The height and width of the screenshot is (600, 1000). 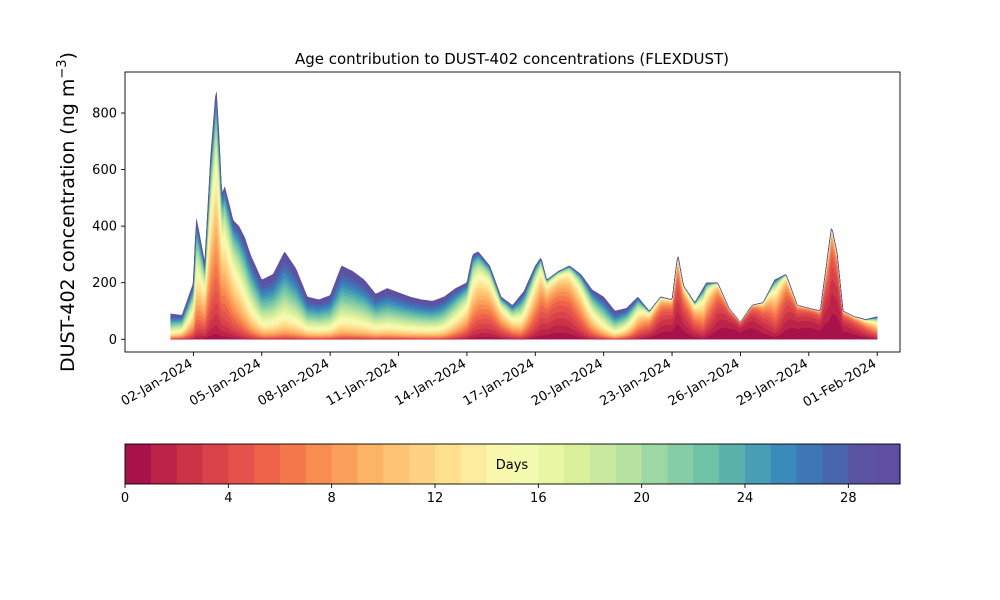 I want to click on y-axis-label-sup: −3, so click(x=62, y=68).